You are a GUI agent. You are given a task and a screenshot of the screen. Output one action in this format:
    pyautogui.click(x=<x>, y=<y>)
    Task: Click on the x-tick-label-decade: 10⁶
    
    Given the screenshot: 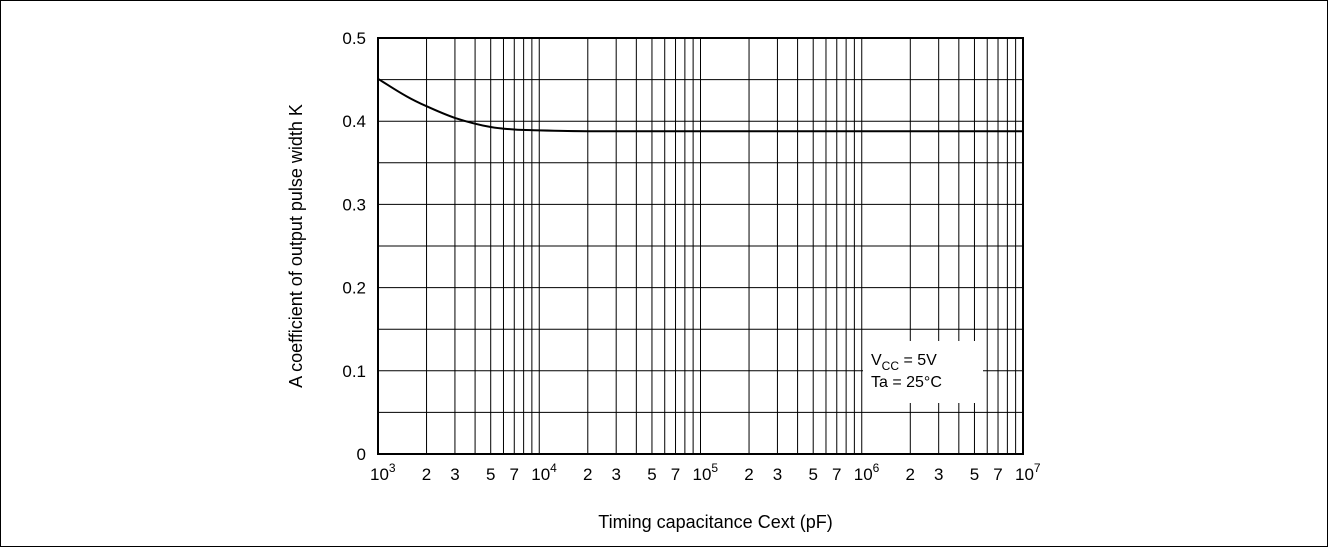 What is the action you would take?
    pyautogui.click(x=867, y=472)
    